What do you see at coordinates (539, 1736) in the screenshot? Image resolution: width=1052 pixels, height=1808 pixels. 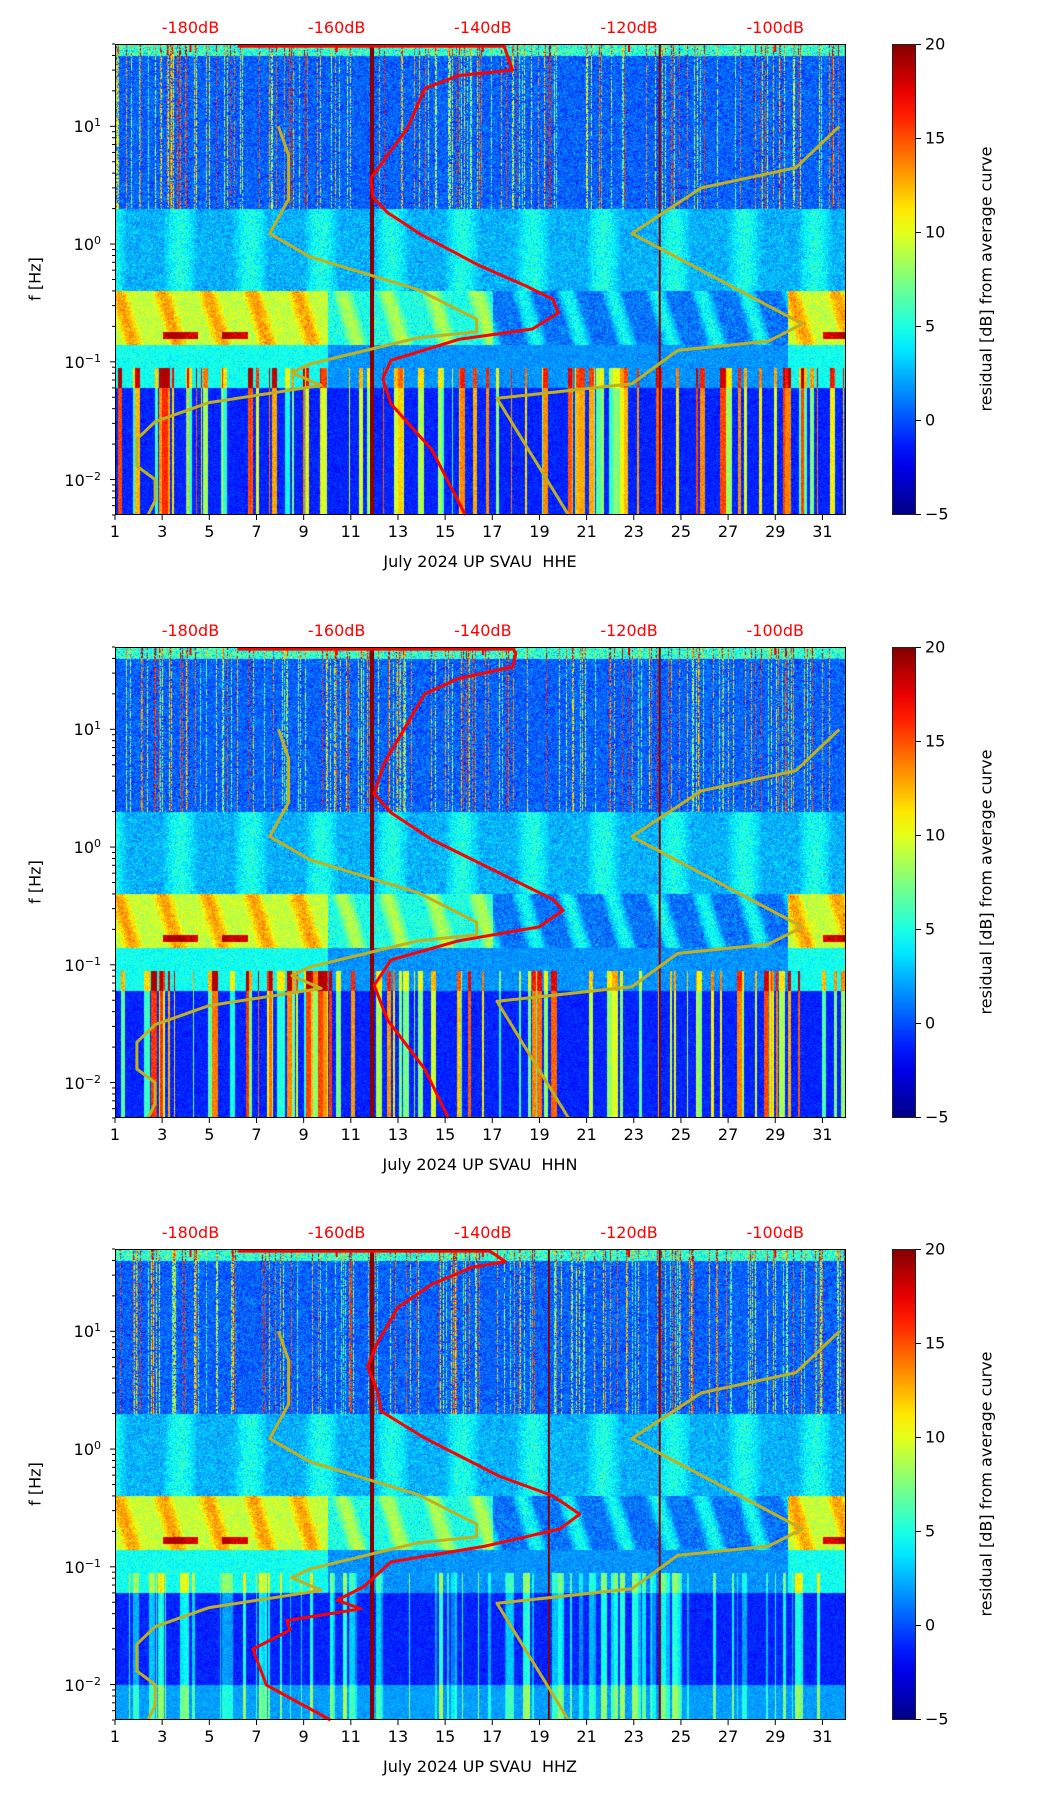 I see `x-tick-label: 19` at bounding box center [539, 1736].